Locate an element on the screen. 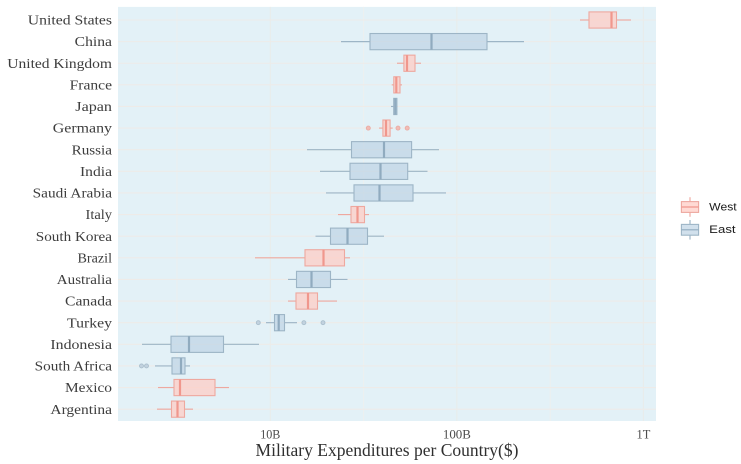 The height and width of the screenshot is (464, 741). svg-text: Argentina is located at coordinates (81, 410).